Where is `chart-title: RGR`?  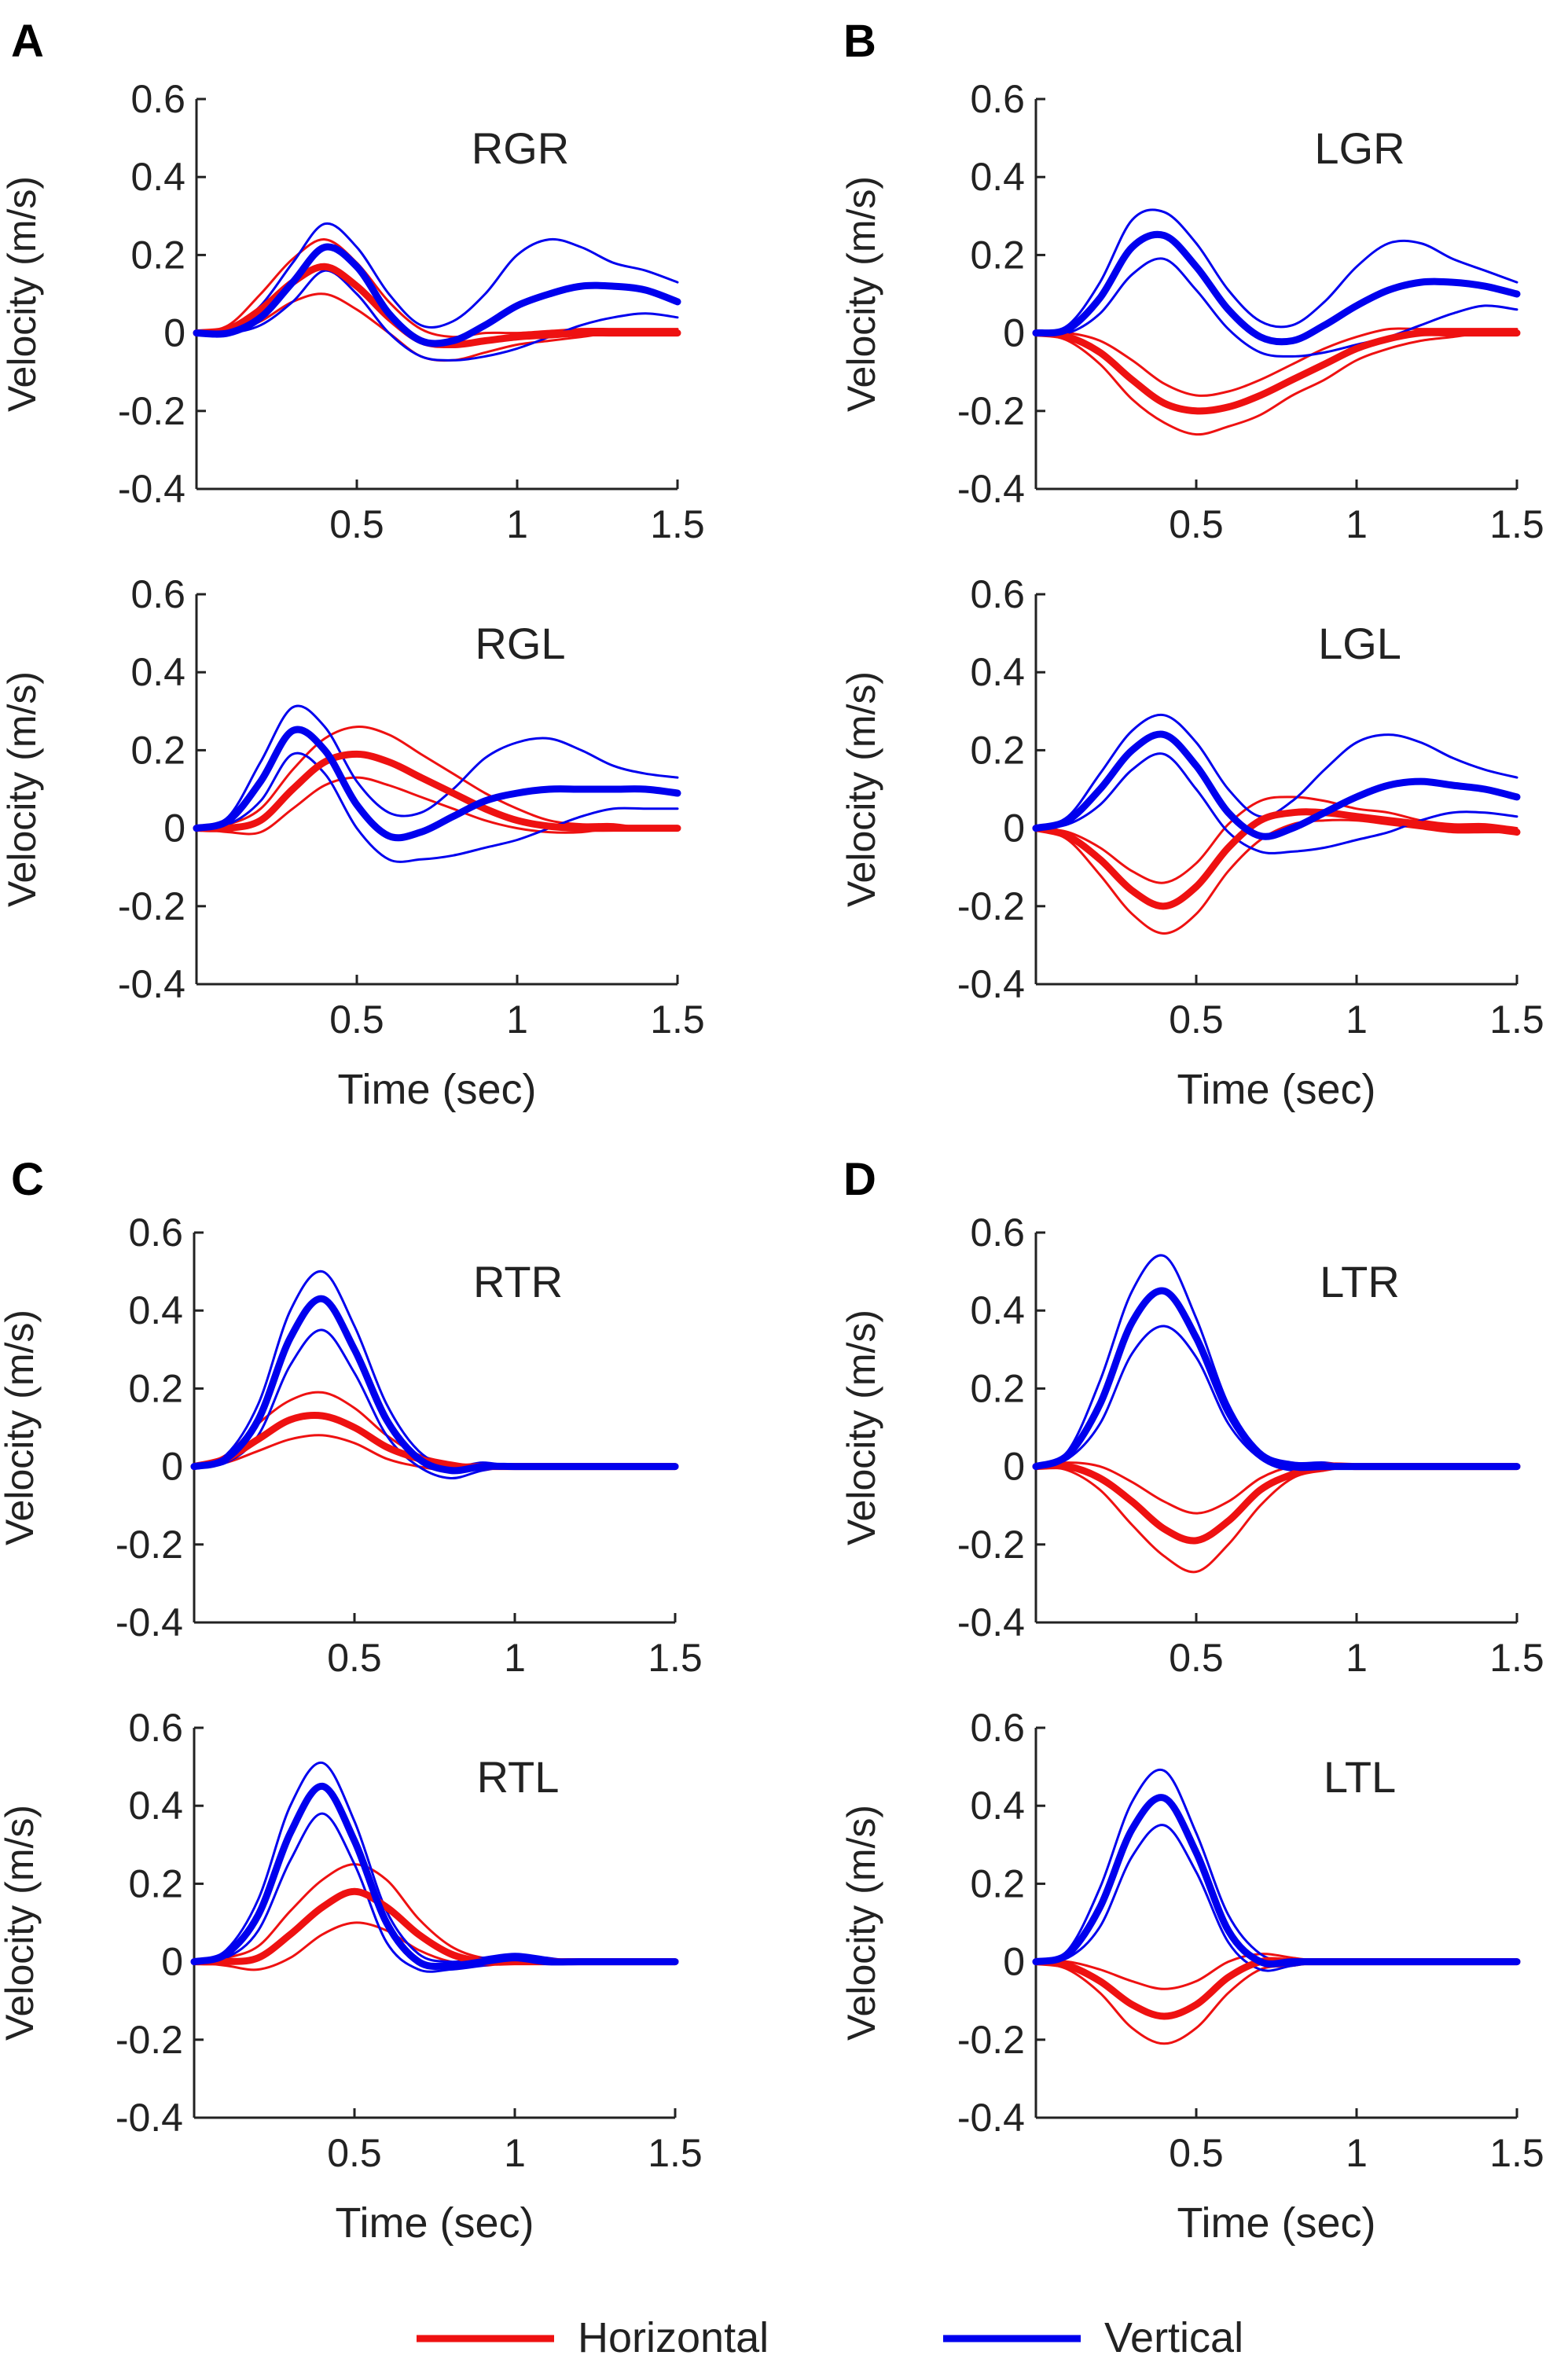
chart-title: RGR is located at coordinates (520, 148).